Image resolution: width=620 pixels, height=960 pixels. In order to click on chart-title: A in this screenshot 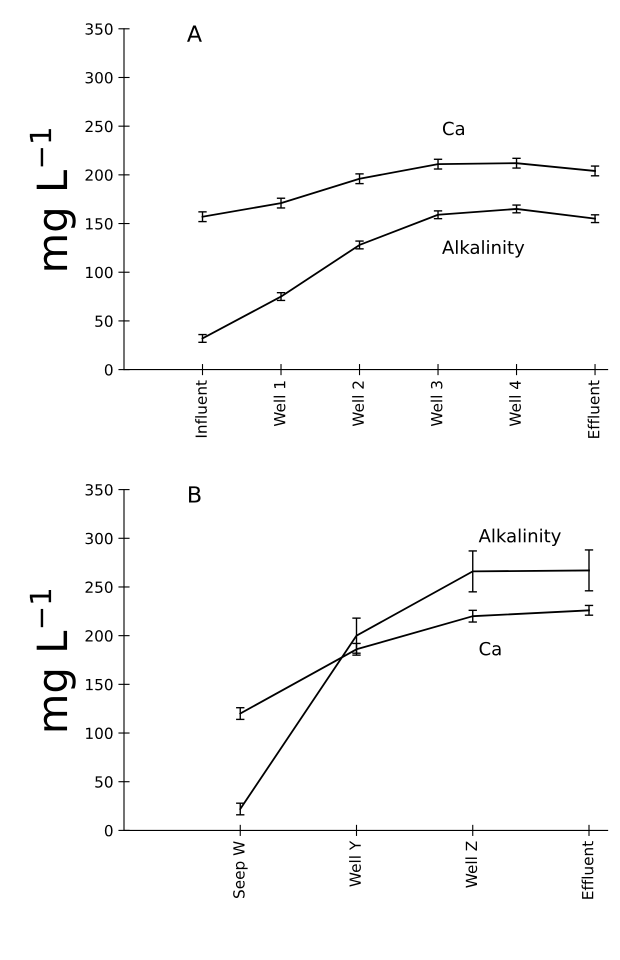, I will do `click(194, 34)`.